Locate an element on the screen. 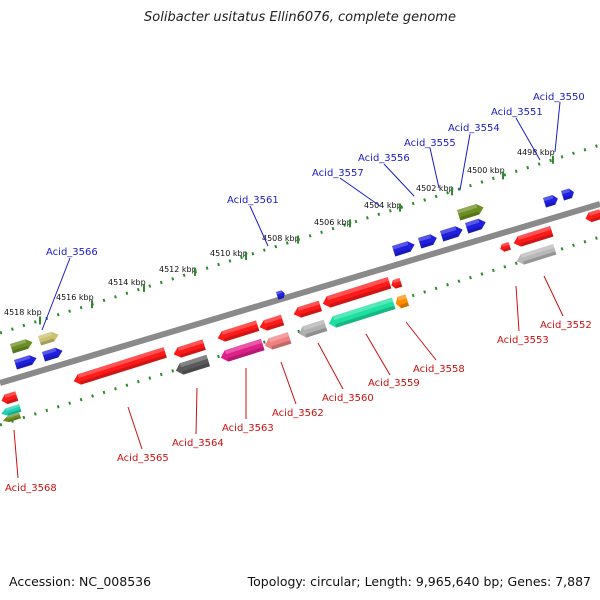  accession-text: Accession: NC_008536 is located at coordinates (80, 581).